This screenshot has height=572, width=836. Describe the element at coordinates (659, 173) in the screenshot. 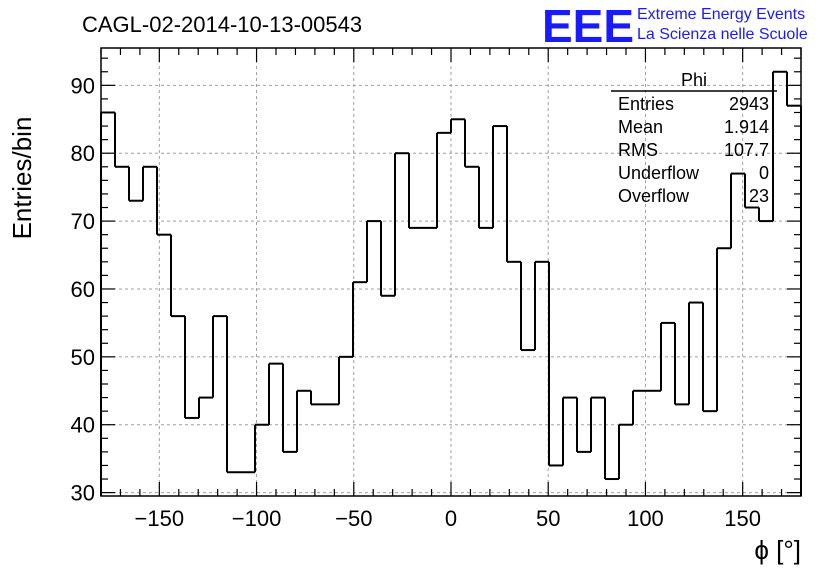

I see `stats-row-label: Underflow` at that location.